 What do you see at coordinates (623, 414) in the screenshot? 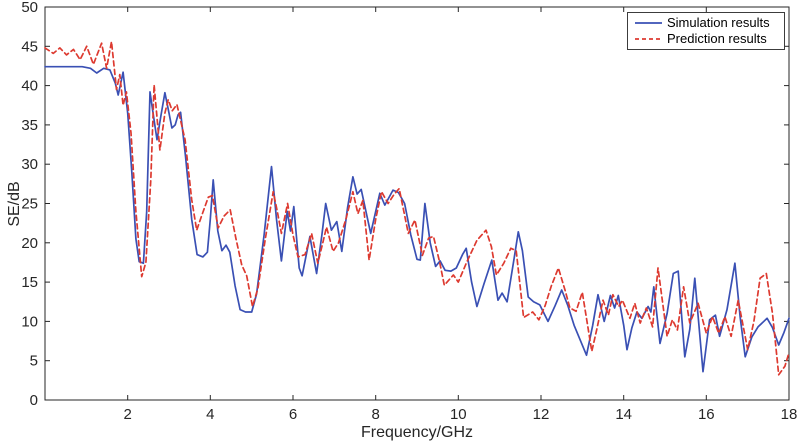
I see `x-tick-label: 14` at bounding box center [623, 414].